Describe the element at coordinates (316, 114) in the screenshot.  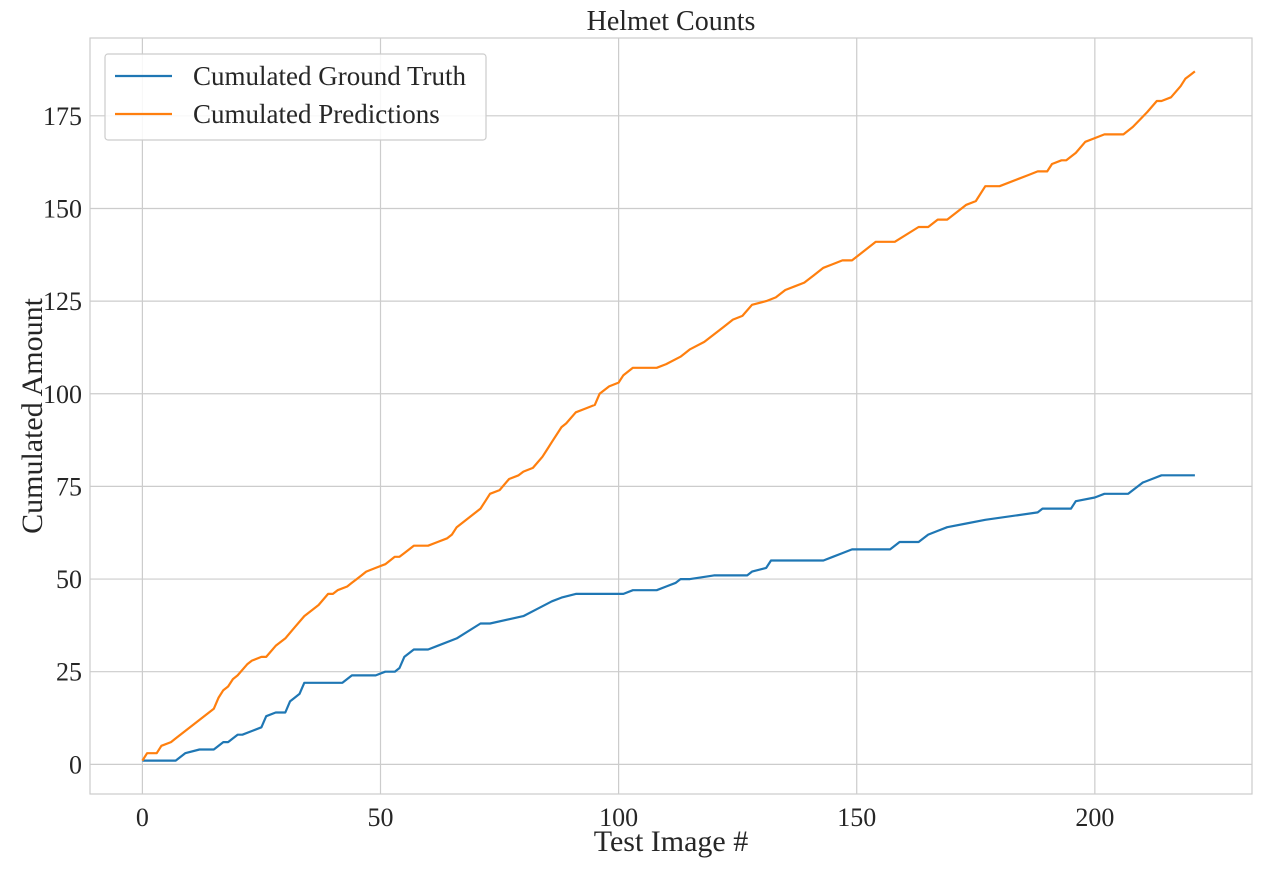
I see `legend-label-predictions: Cumulated Predictions` at that location.